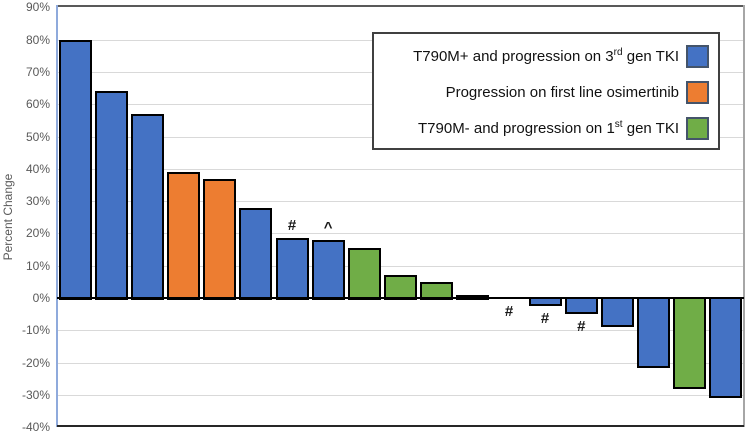 This screenshot has height=433, width=748. What do you see at coordinates (37, 233) in the screenshot?
I see `y-tick-label: 20%` at bounding box center [37, 233].